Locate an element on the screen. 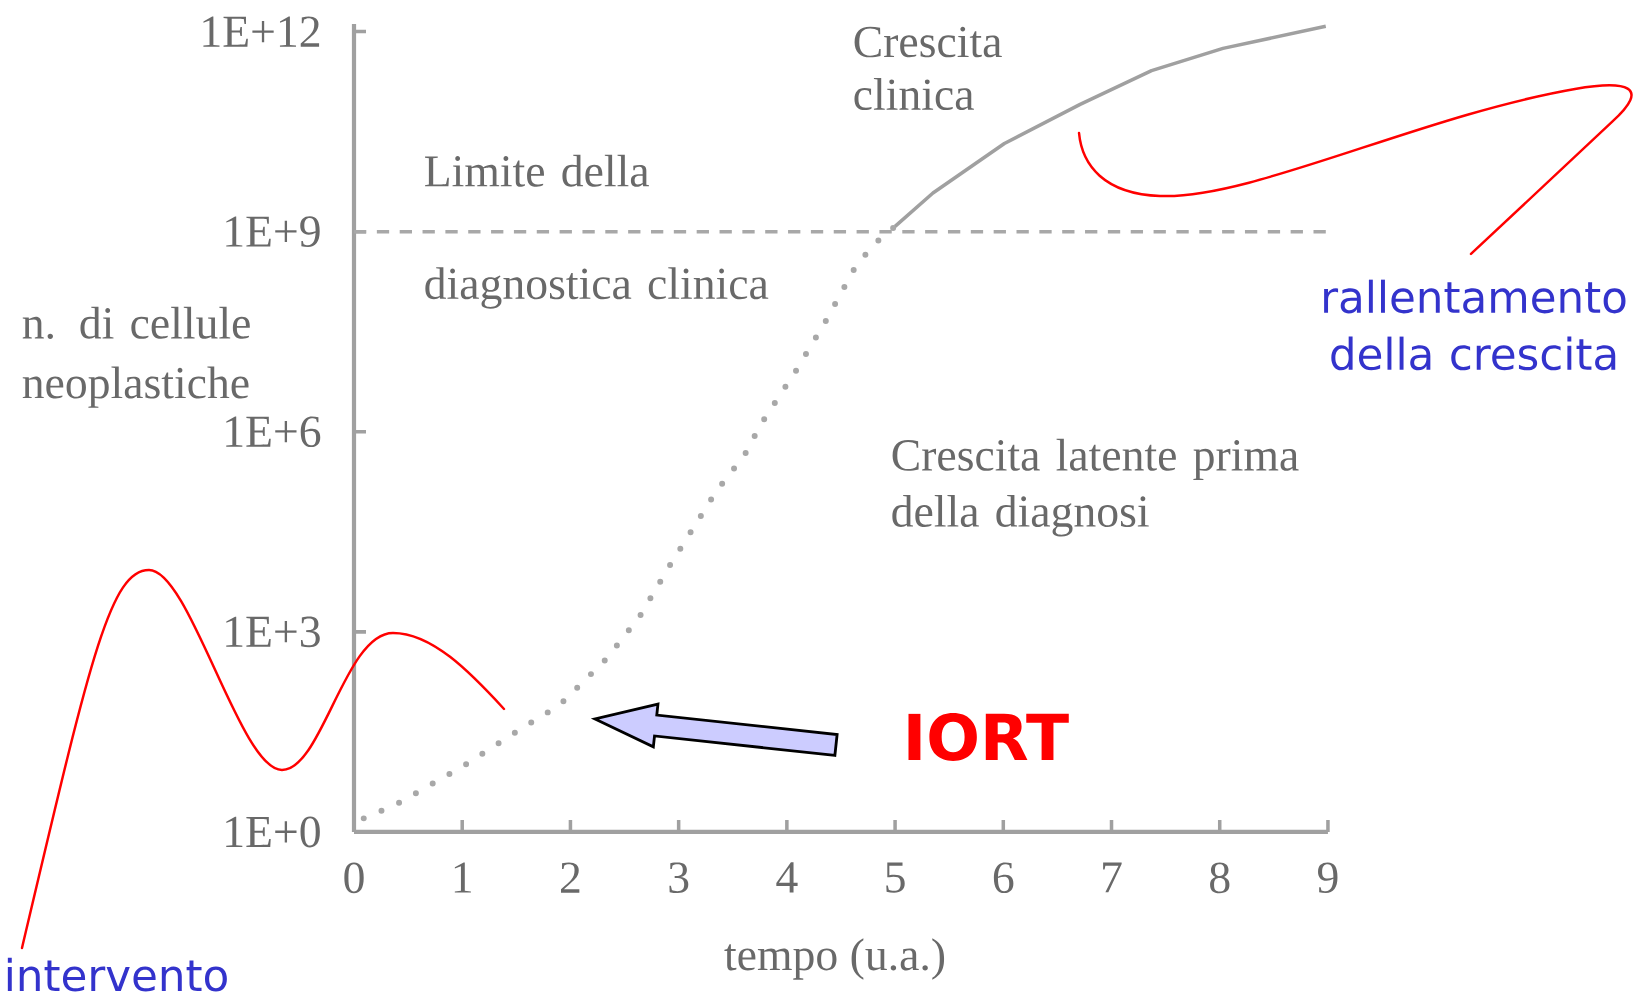 The image size is (1641, 1000). x-tick-label: 8 is located at coordinates (1220, 878).